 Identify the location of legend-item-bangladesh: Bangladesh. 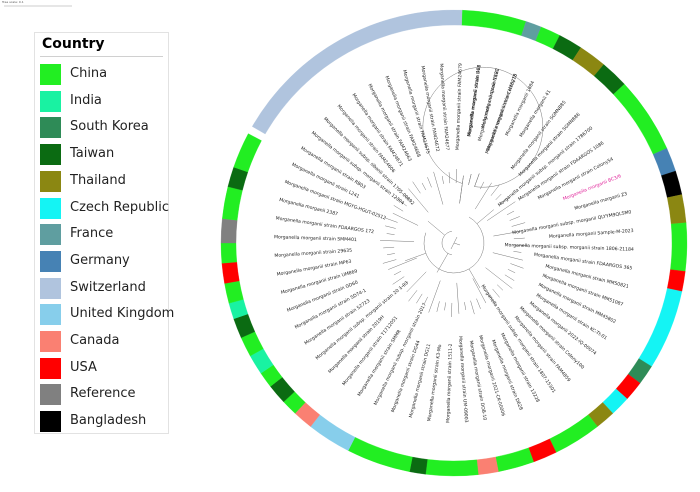
(102, 423).